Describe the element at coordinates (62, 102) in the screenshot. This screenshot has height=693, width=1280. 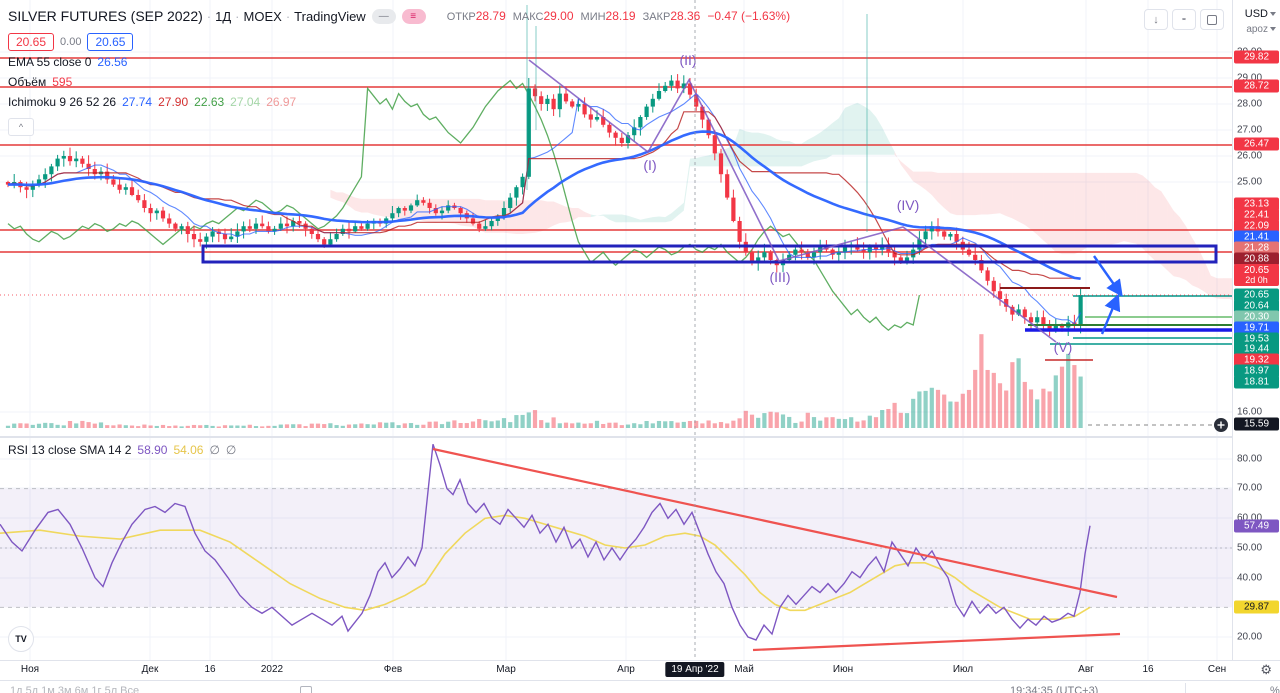
I see `ichimoku-label: Ichimoku 9 26 52 26` at that location.